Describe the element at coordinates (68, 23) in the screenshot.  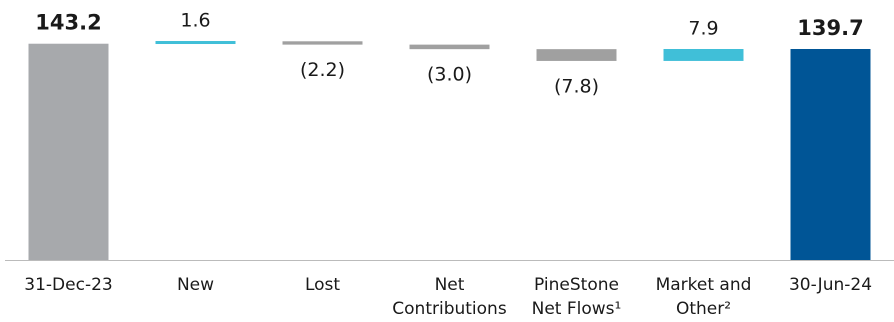
I see `total-label: 143.2` at that location.